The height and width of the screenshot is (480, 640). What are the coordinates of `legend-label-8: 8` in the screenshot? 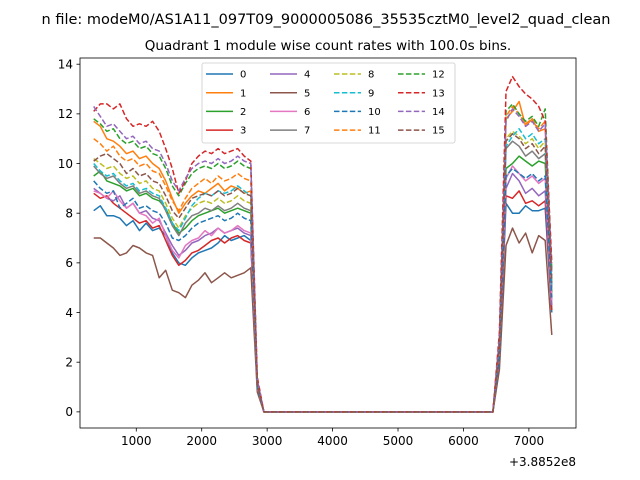 It's located at (371, 75).